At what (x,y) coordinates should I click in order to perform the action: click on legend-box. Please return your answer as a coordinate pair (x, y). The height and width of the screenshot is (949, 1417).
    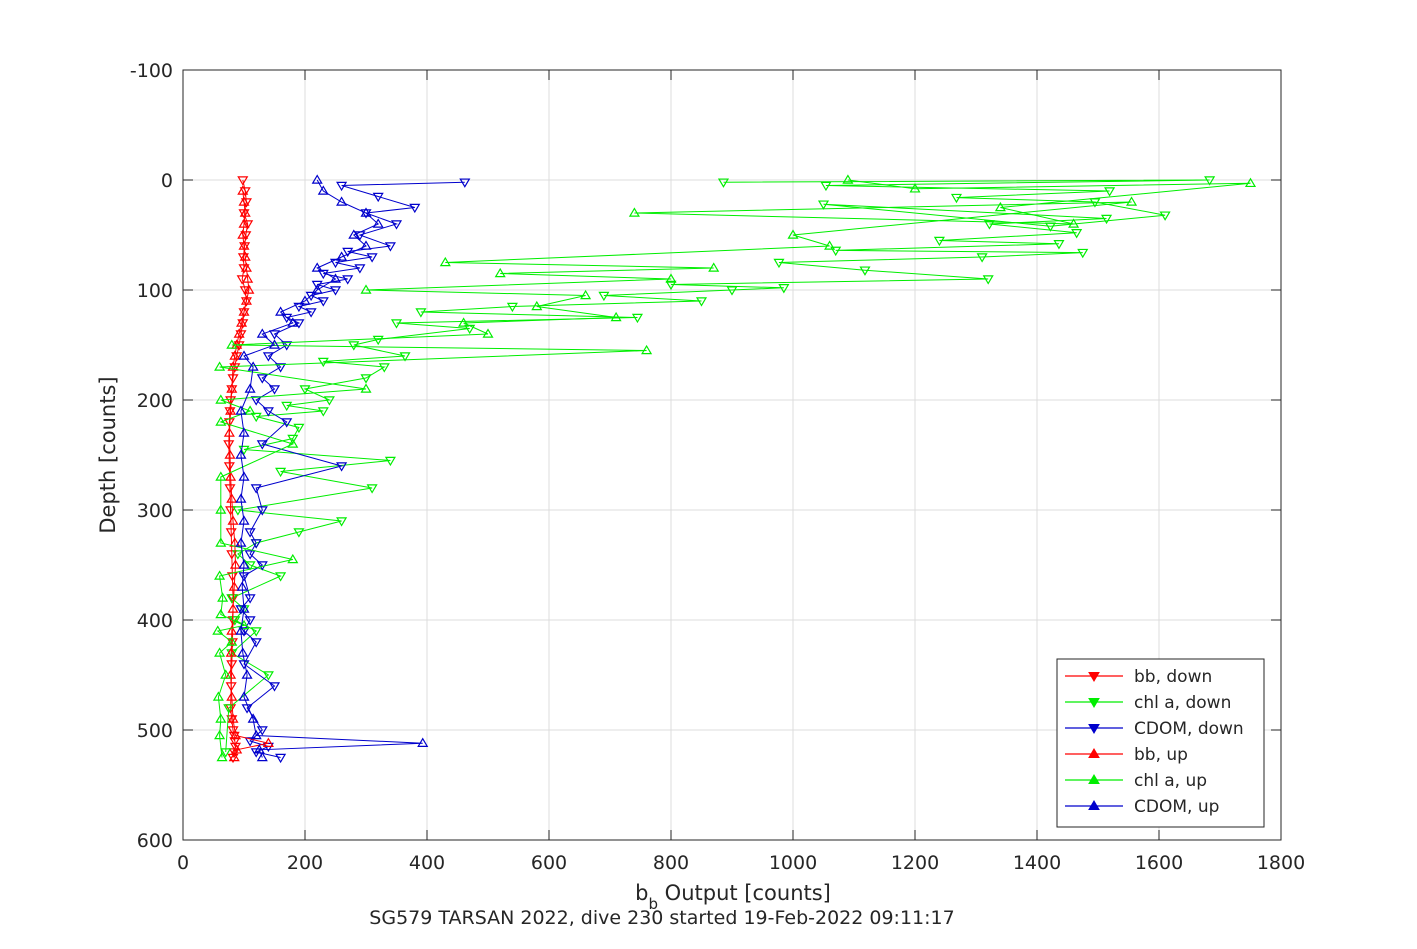
    Looking at the image, I should click on (1160, 743).